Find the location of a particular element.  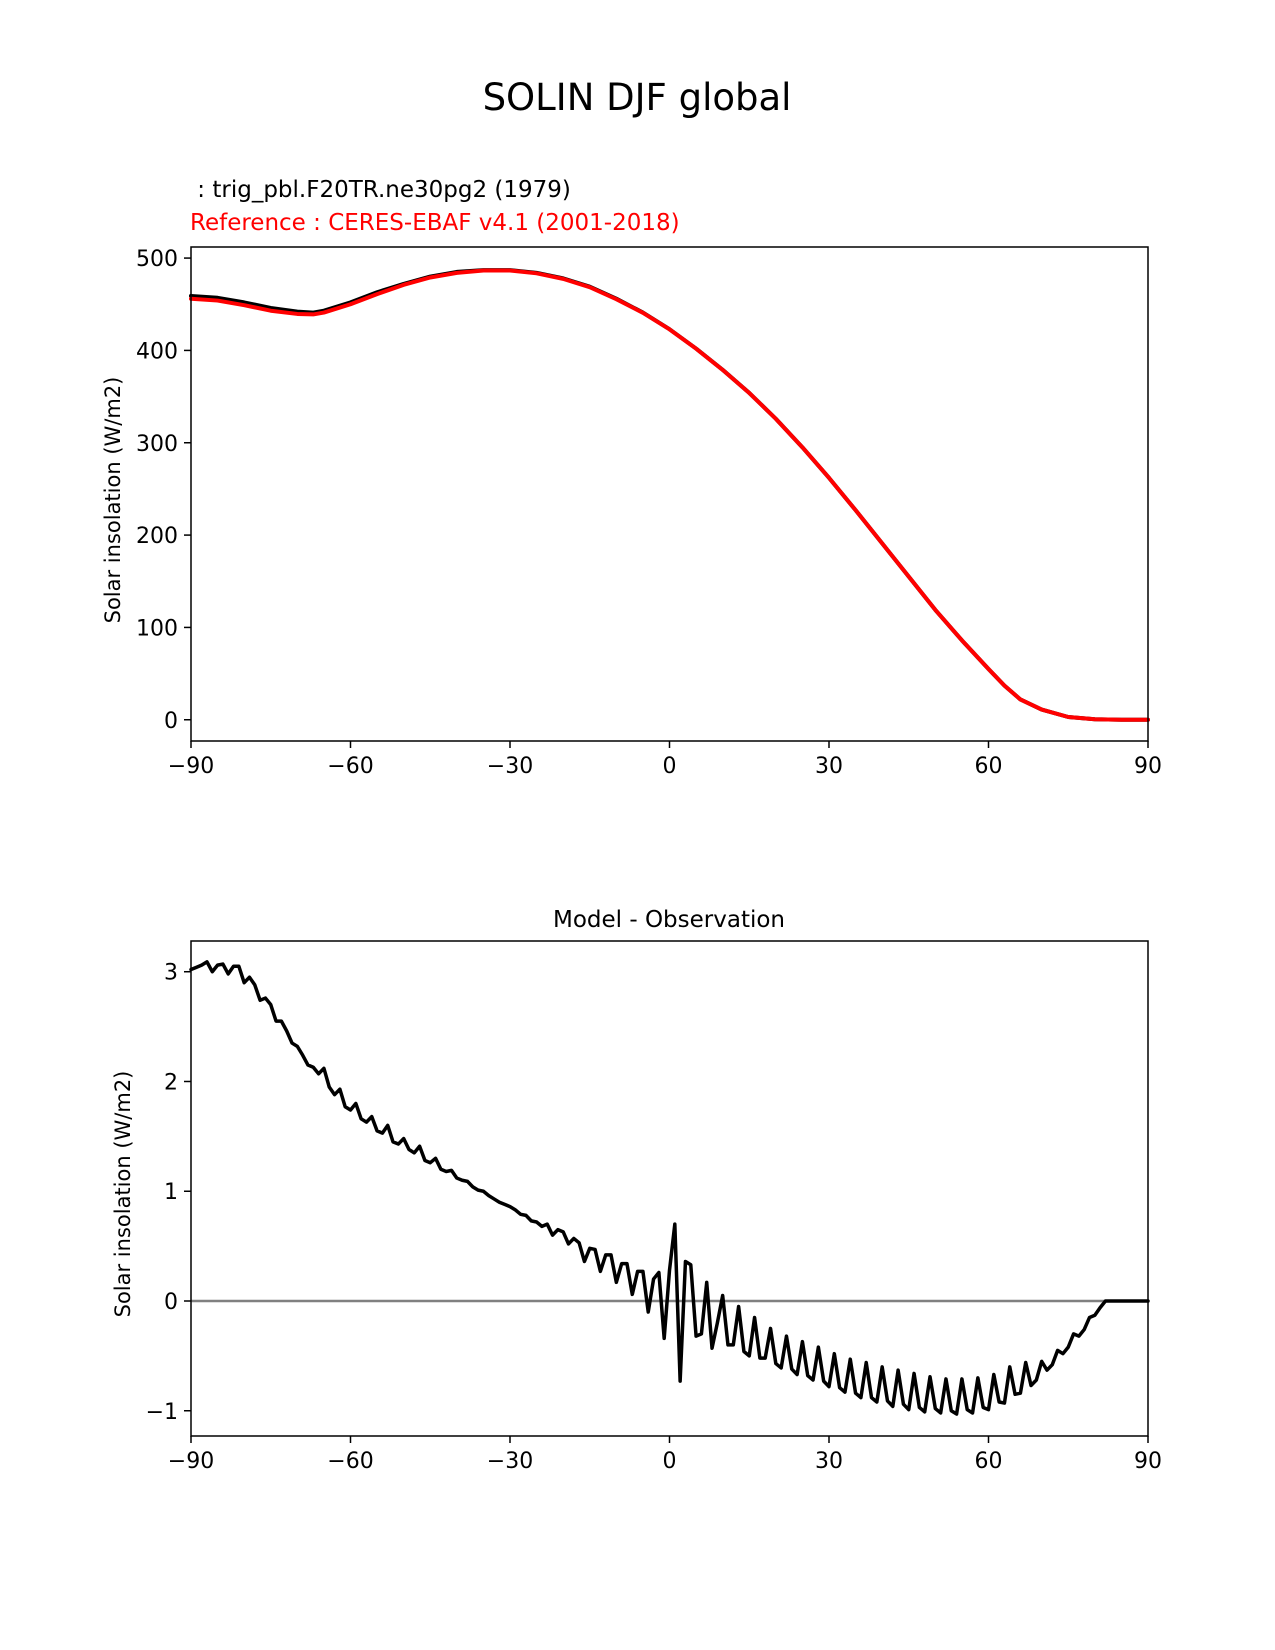

bottom-xtick-label: −30 is located at coordinates (510, 1461).